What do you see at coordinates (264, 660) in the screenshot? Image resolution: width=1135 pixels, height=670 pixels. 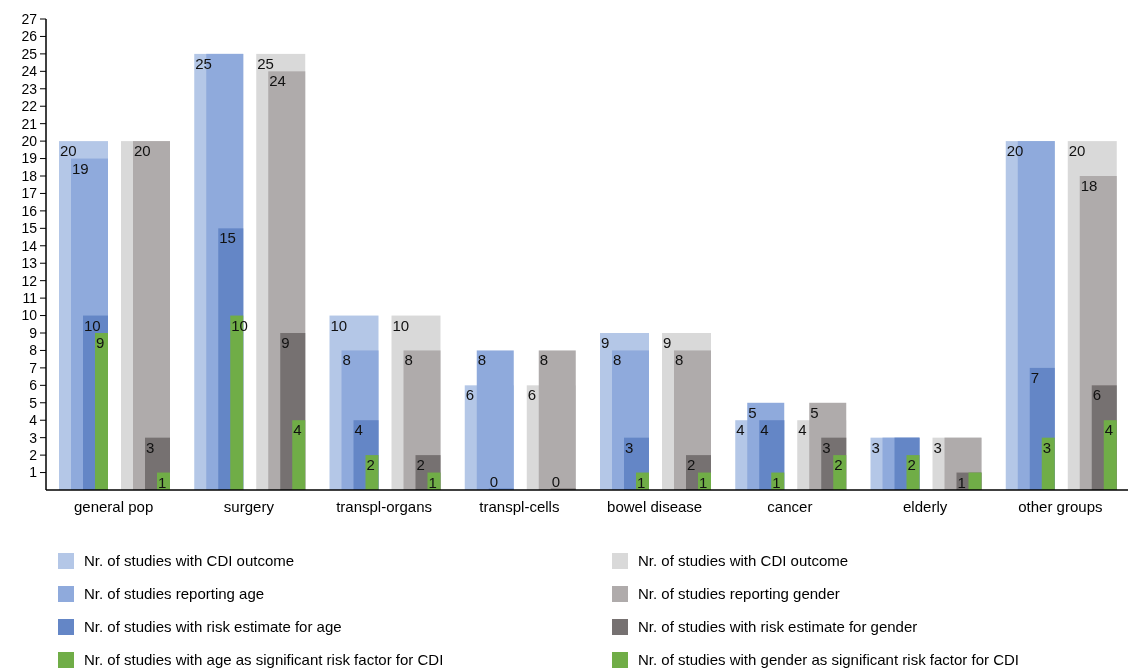 I see `legend-label: Nr. of studies with age as significant risk factor for CDI` at bounding box center [264, 660].